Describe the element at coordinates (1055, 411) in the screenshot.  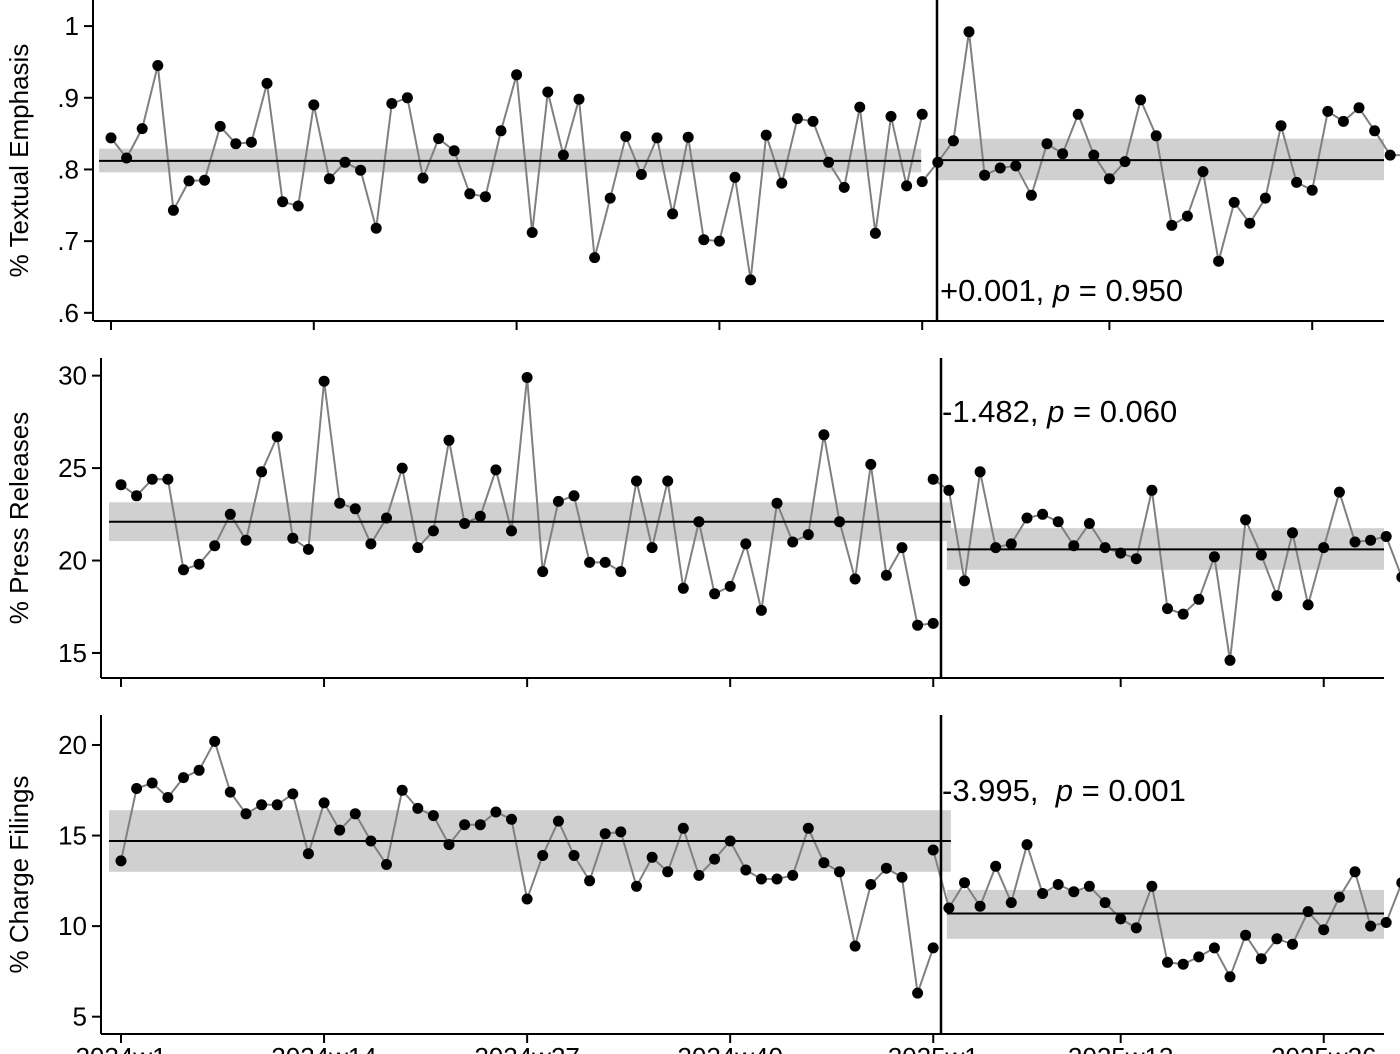
I see `annotation-p-symbol: p` at that location.